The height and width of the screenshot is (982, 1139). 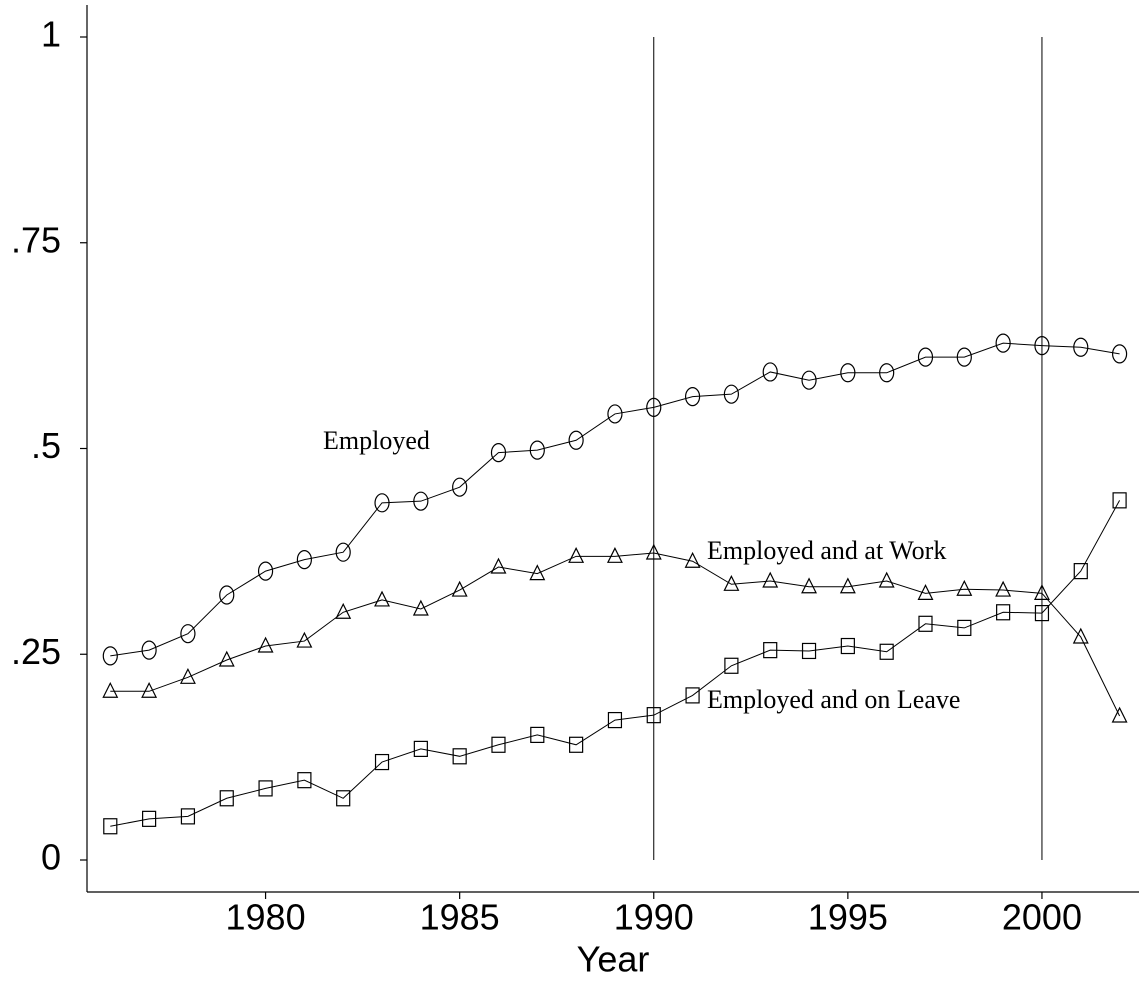 What do you see at coordinates (1042, 917) in the screenshot?
I see `x-tick-label: 2000` at bounding box center [1042, 917].